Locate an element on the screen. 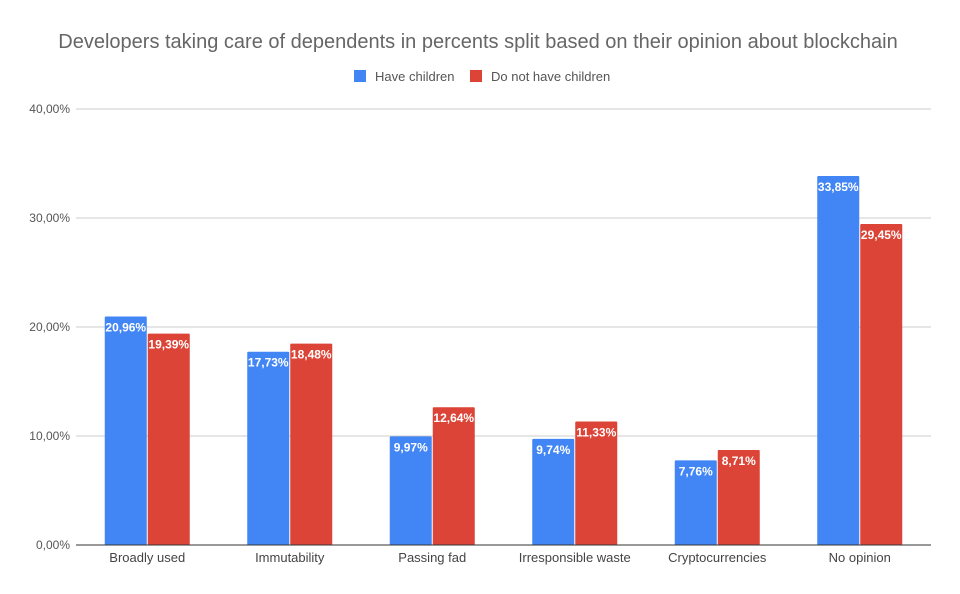 This screenshot has width=960, height=594. x-category-label: No opinion is located at coordinates (860, 557).